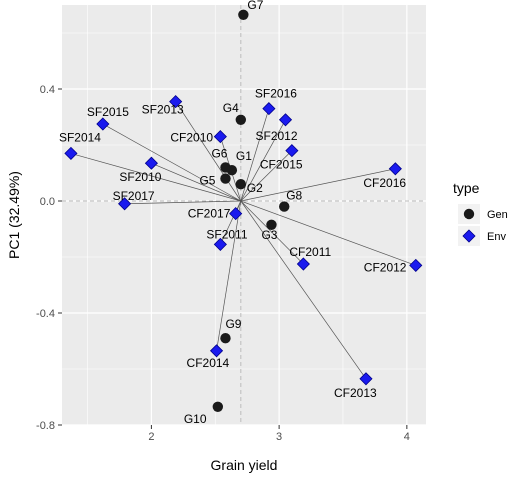 Image resolution: width=528 pixels, height=485 pixels. What do you see at coordinates (163, 110) in the screenshot?
I see `point-label-sf2013: SF2013` at bounding box center [163, 110].